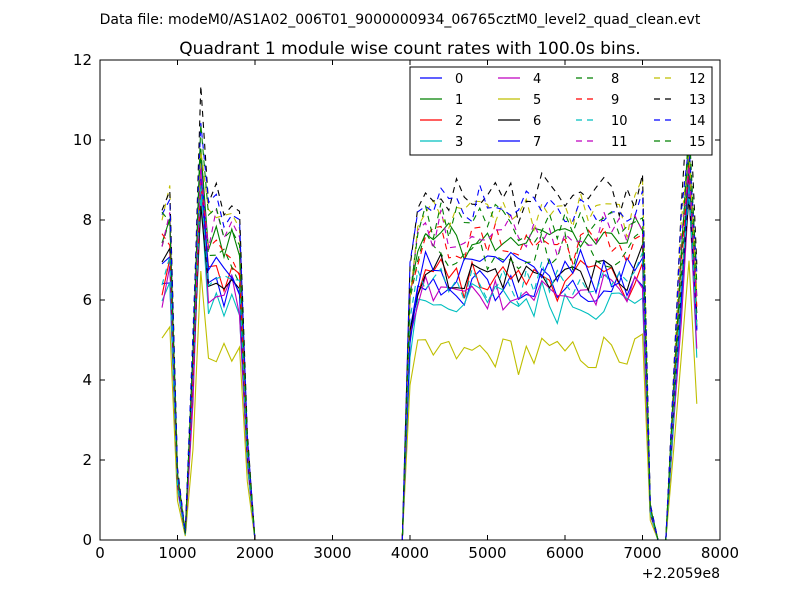 This screenshot has height=604, width=800. Describe the element at coordinates (681, 574) in the screenshot. I see `x-offset-label: +2.2059e8` at that location.